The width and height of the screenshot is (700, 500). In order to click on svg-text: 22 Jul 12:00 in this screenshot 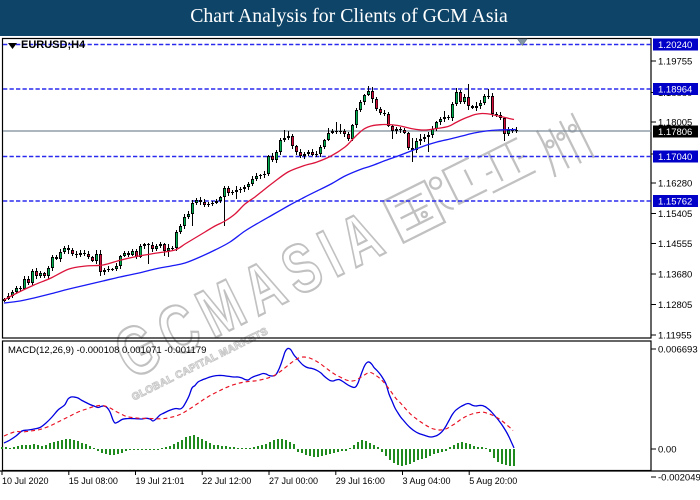, I will do `click(226, 481)`.